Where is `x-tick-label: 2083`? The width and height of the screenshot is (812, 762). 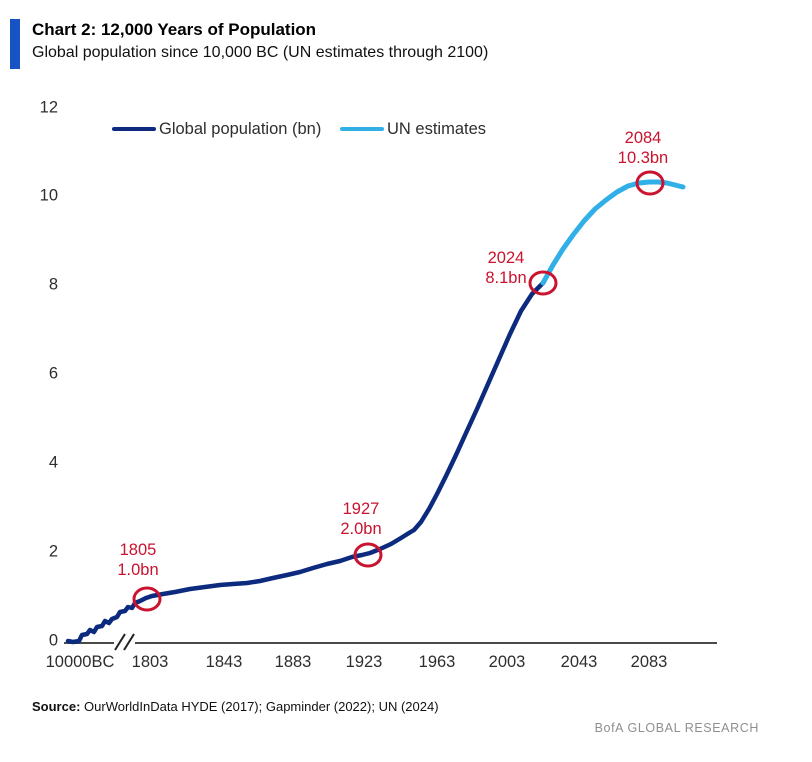 x-tick-label: 2083 is located at coordinates (649, 662).